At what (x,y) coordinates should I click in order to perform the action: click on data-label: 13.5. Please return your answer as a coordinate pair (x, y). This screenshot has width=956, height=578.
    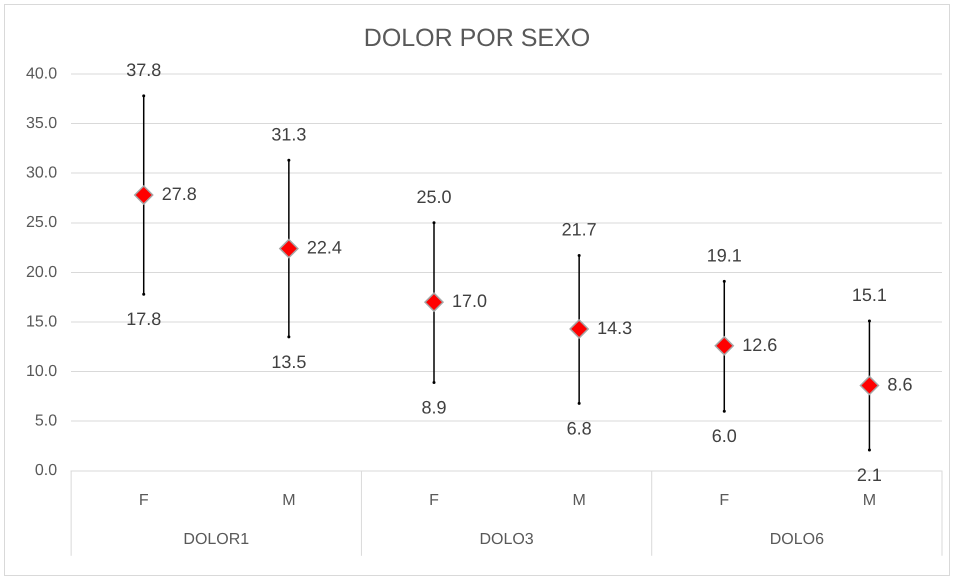
    Looking at the image, I should click on (288, 362).